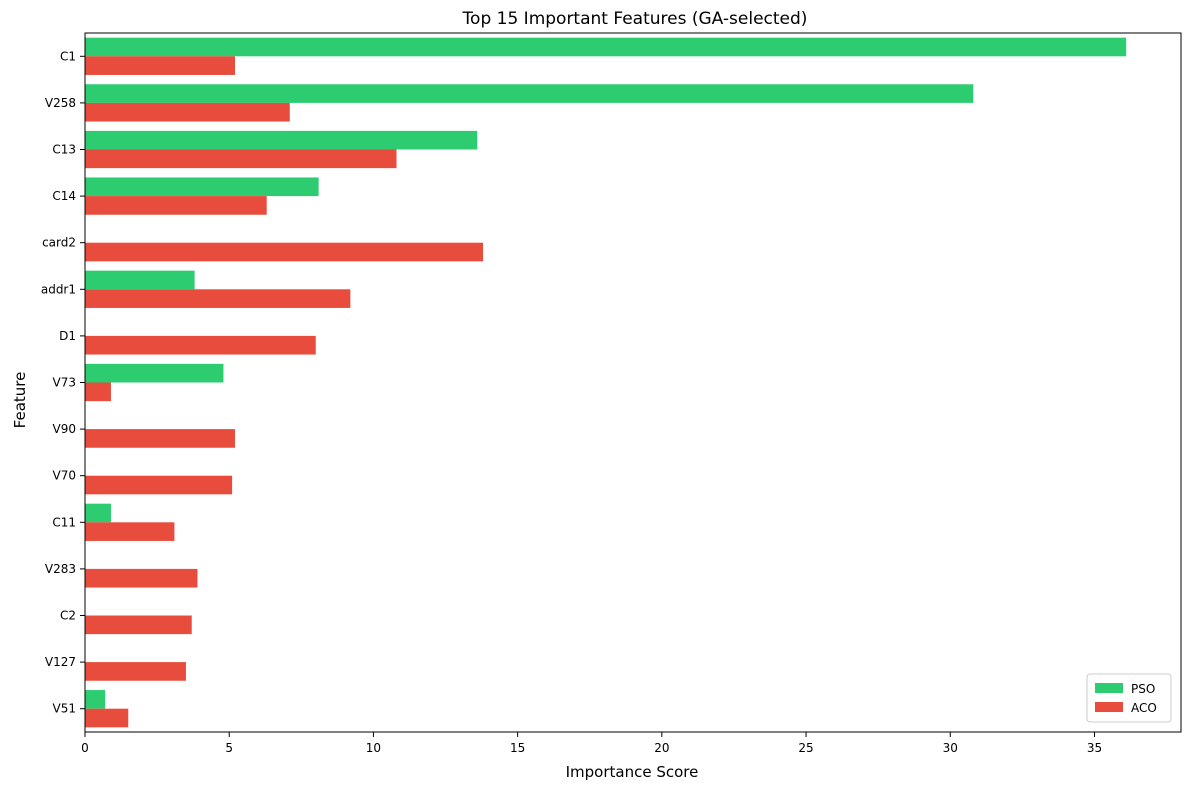 The width and height of the screenshot is (1189, 790). What do you see at coordinates (135, 671) in the screenshot?
I see `bar-aco-v127` at bounding box center [135, 671].